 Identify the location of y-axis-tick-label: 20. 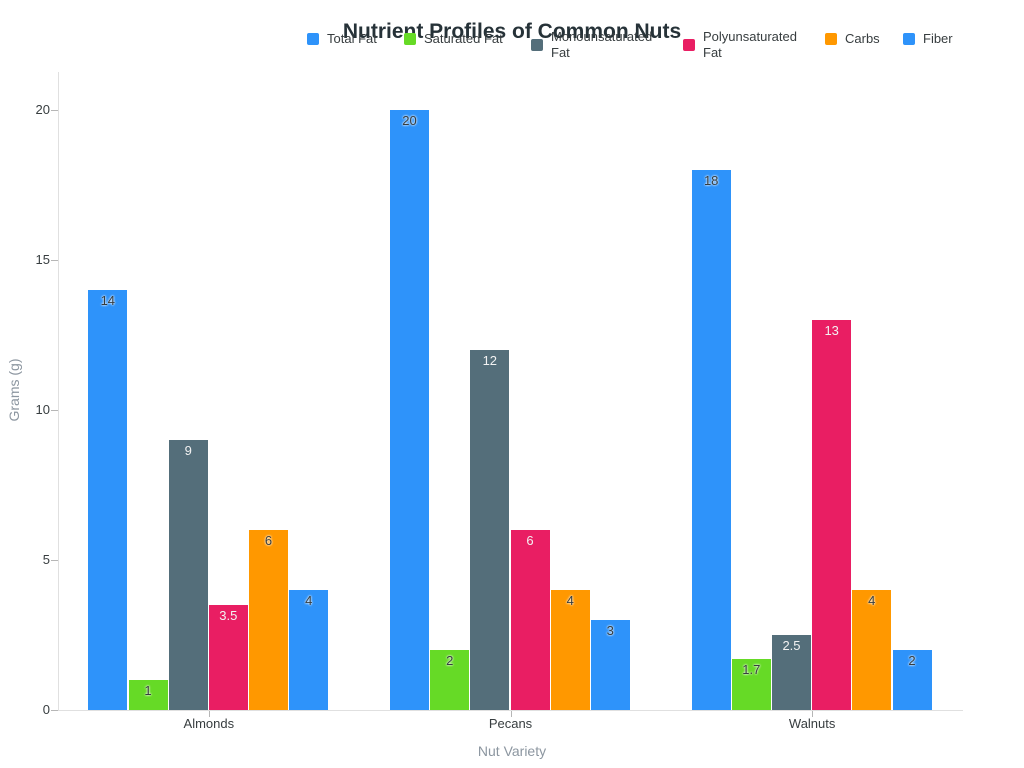
(42, 109).